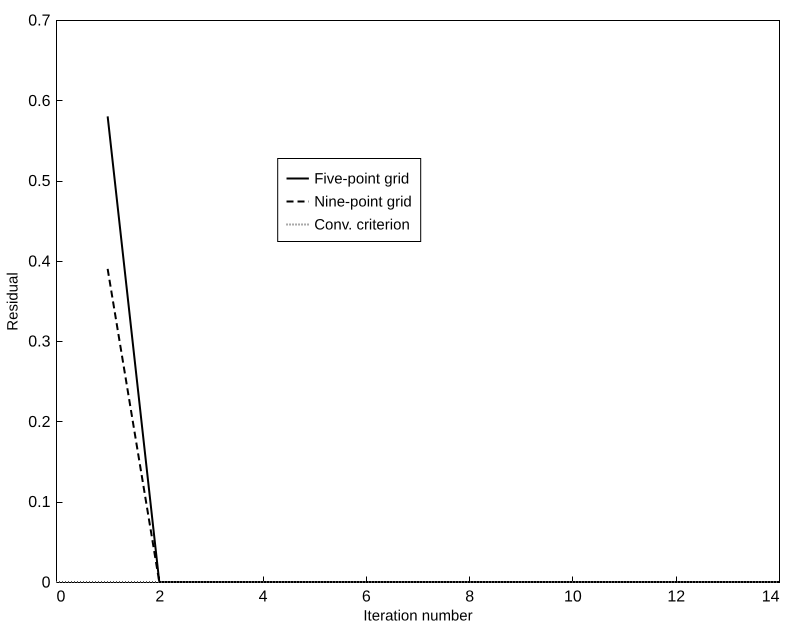 This screenshot has width=790, height=627. Describe the element at coordinates (362, 225) in the screenshot. I see `legend-label: Conv. criterion` at that location.